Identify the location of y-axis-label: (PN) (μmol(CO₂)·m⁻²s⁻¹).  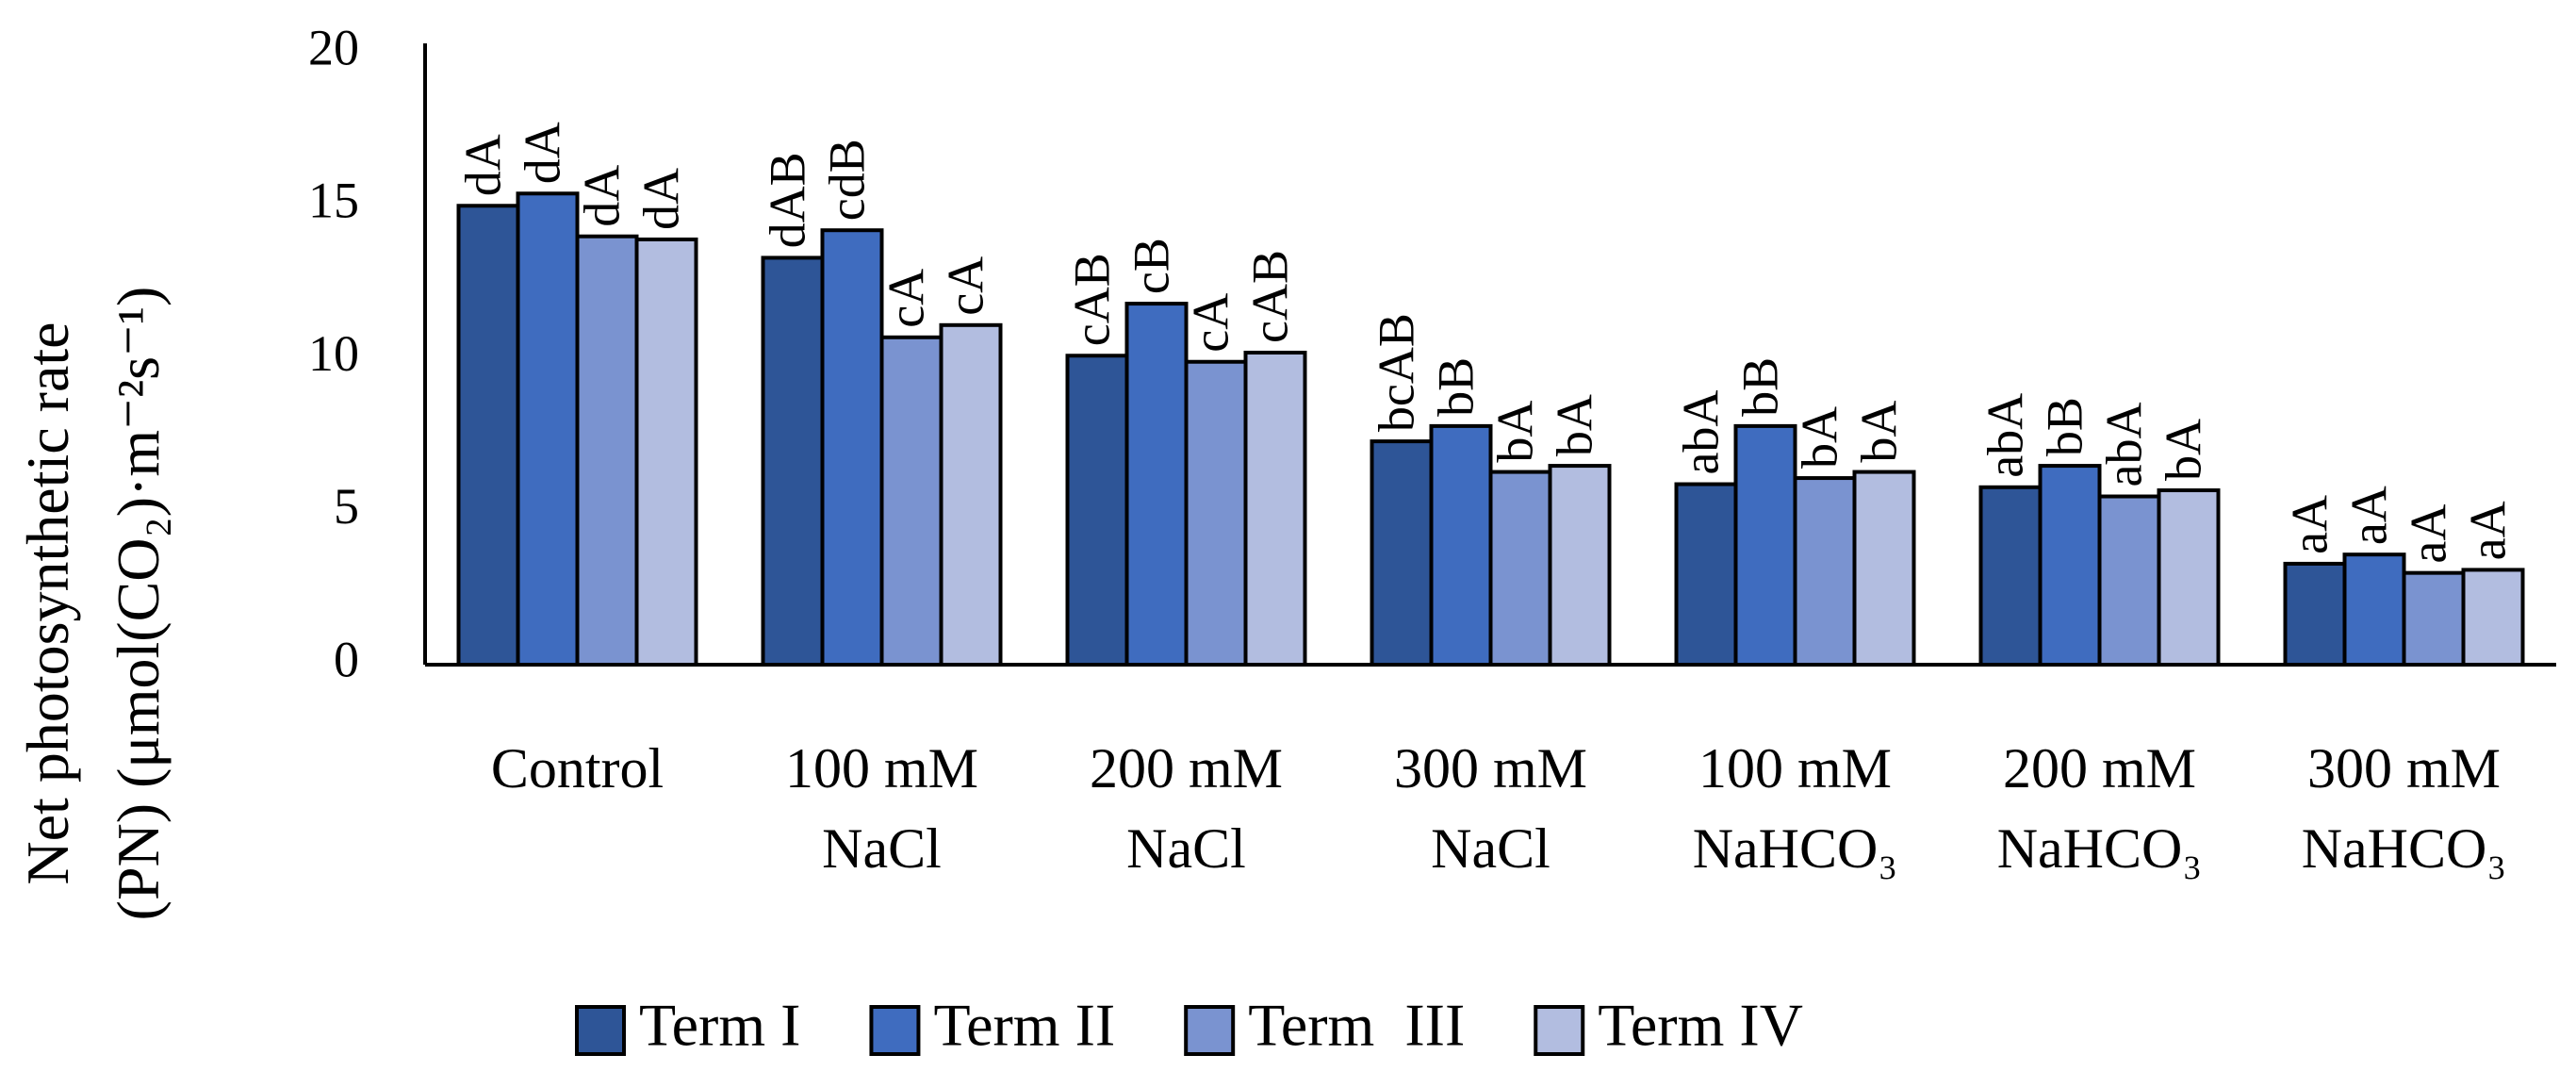
(138, 604).